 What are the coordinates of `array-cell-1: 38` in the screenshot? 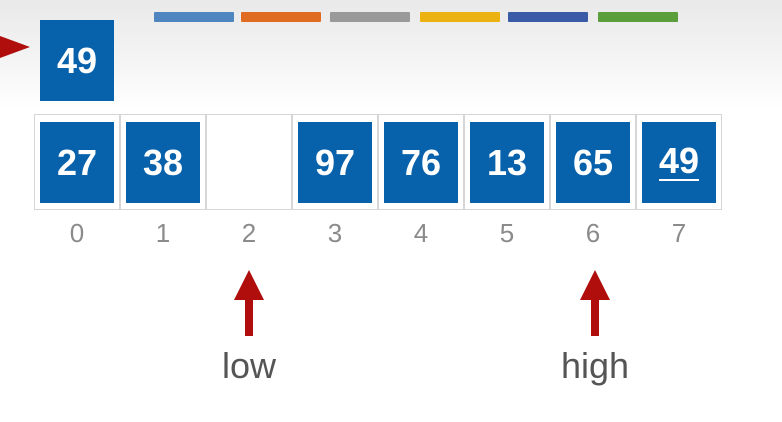 It's located at (163, 162).